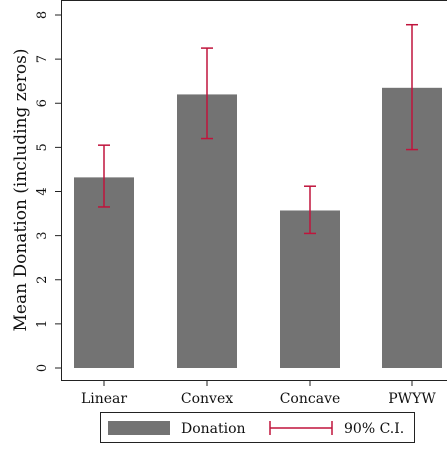 Image resolution: width=447 pixels, height=451 pixels. Describe the element at coordinates (258, 393) in the screenshot. I see `x-axis-labels: Linear Convex Concave PWYW` at that location.